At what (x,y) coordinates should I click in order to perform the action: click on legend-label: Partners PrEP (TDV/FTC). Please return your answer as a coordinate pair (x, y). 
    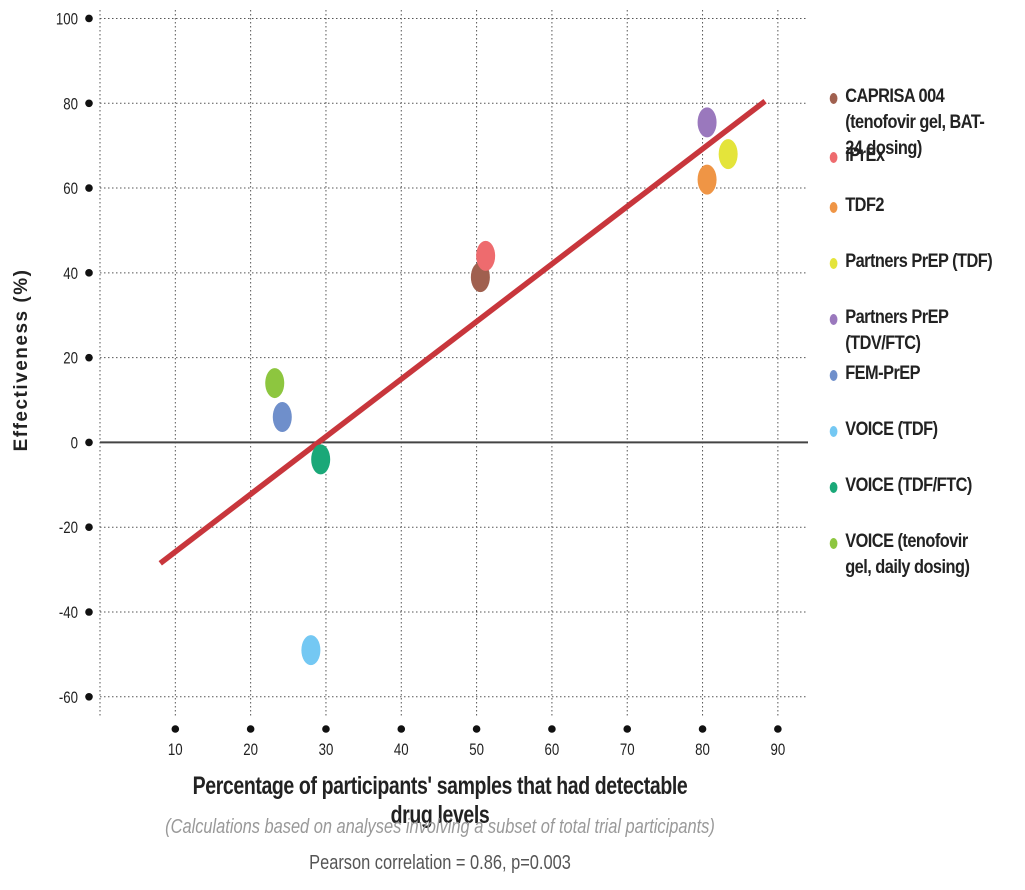
    Looking at the image, I should click on (897, 330).